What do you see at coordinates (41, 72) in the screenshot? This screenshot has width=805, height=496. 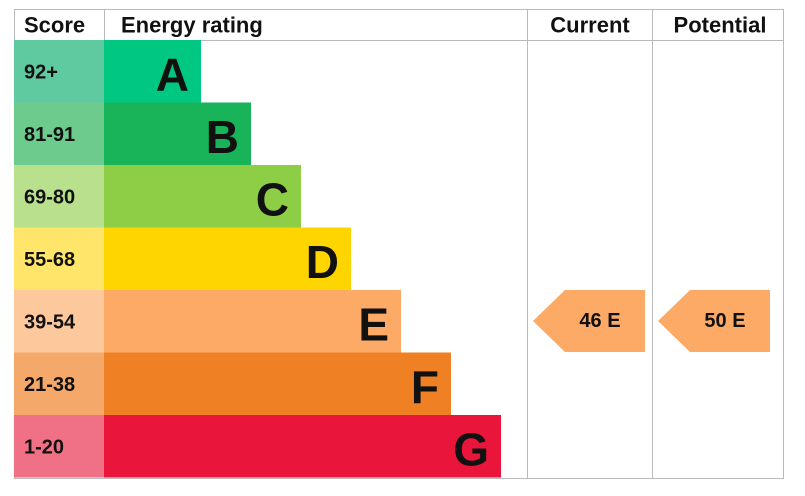 I see `score-label: 92+` at bounding box center [41, 72].